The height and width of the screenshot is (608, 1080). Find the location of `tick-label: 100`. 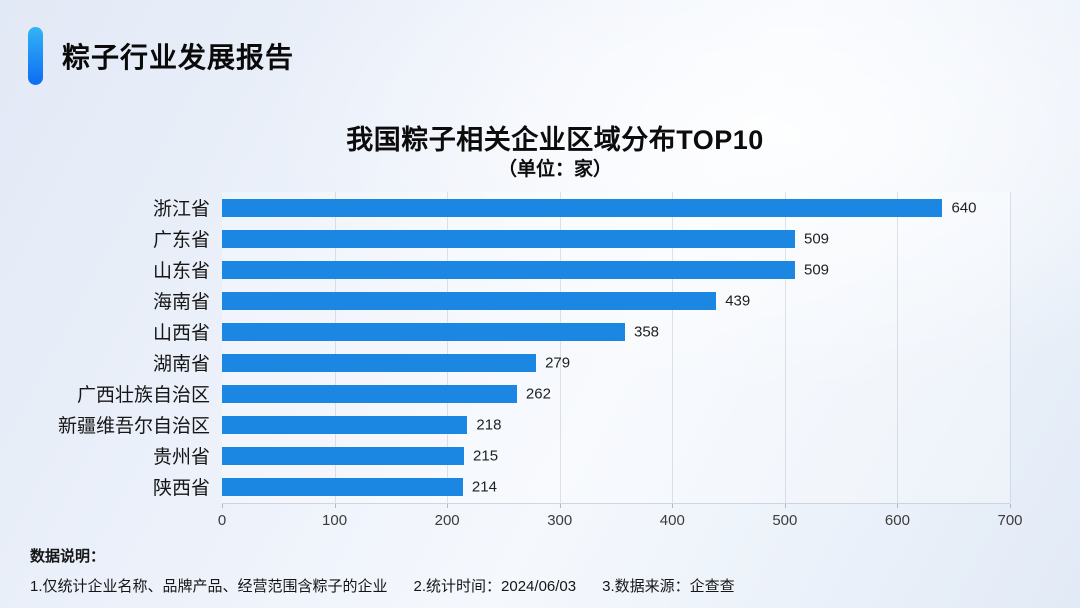

tick-label: 100 is located at coordinates (335, 520).